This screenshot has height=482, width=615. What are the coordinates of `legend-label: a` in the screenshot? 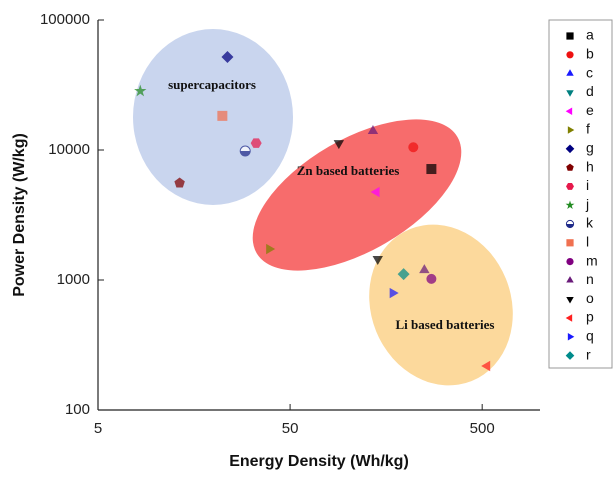 It's located at (590, 35).